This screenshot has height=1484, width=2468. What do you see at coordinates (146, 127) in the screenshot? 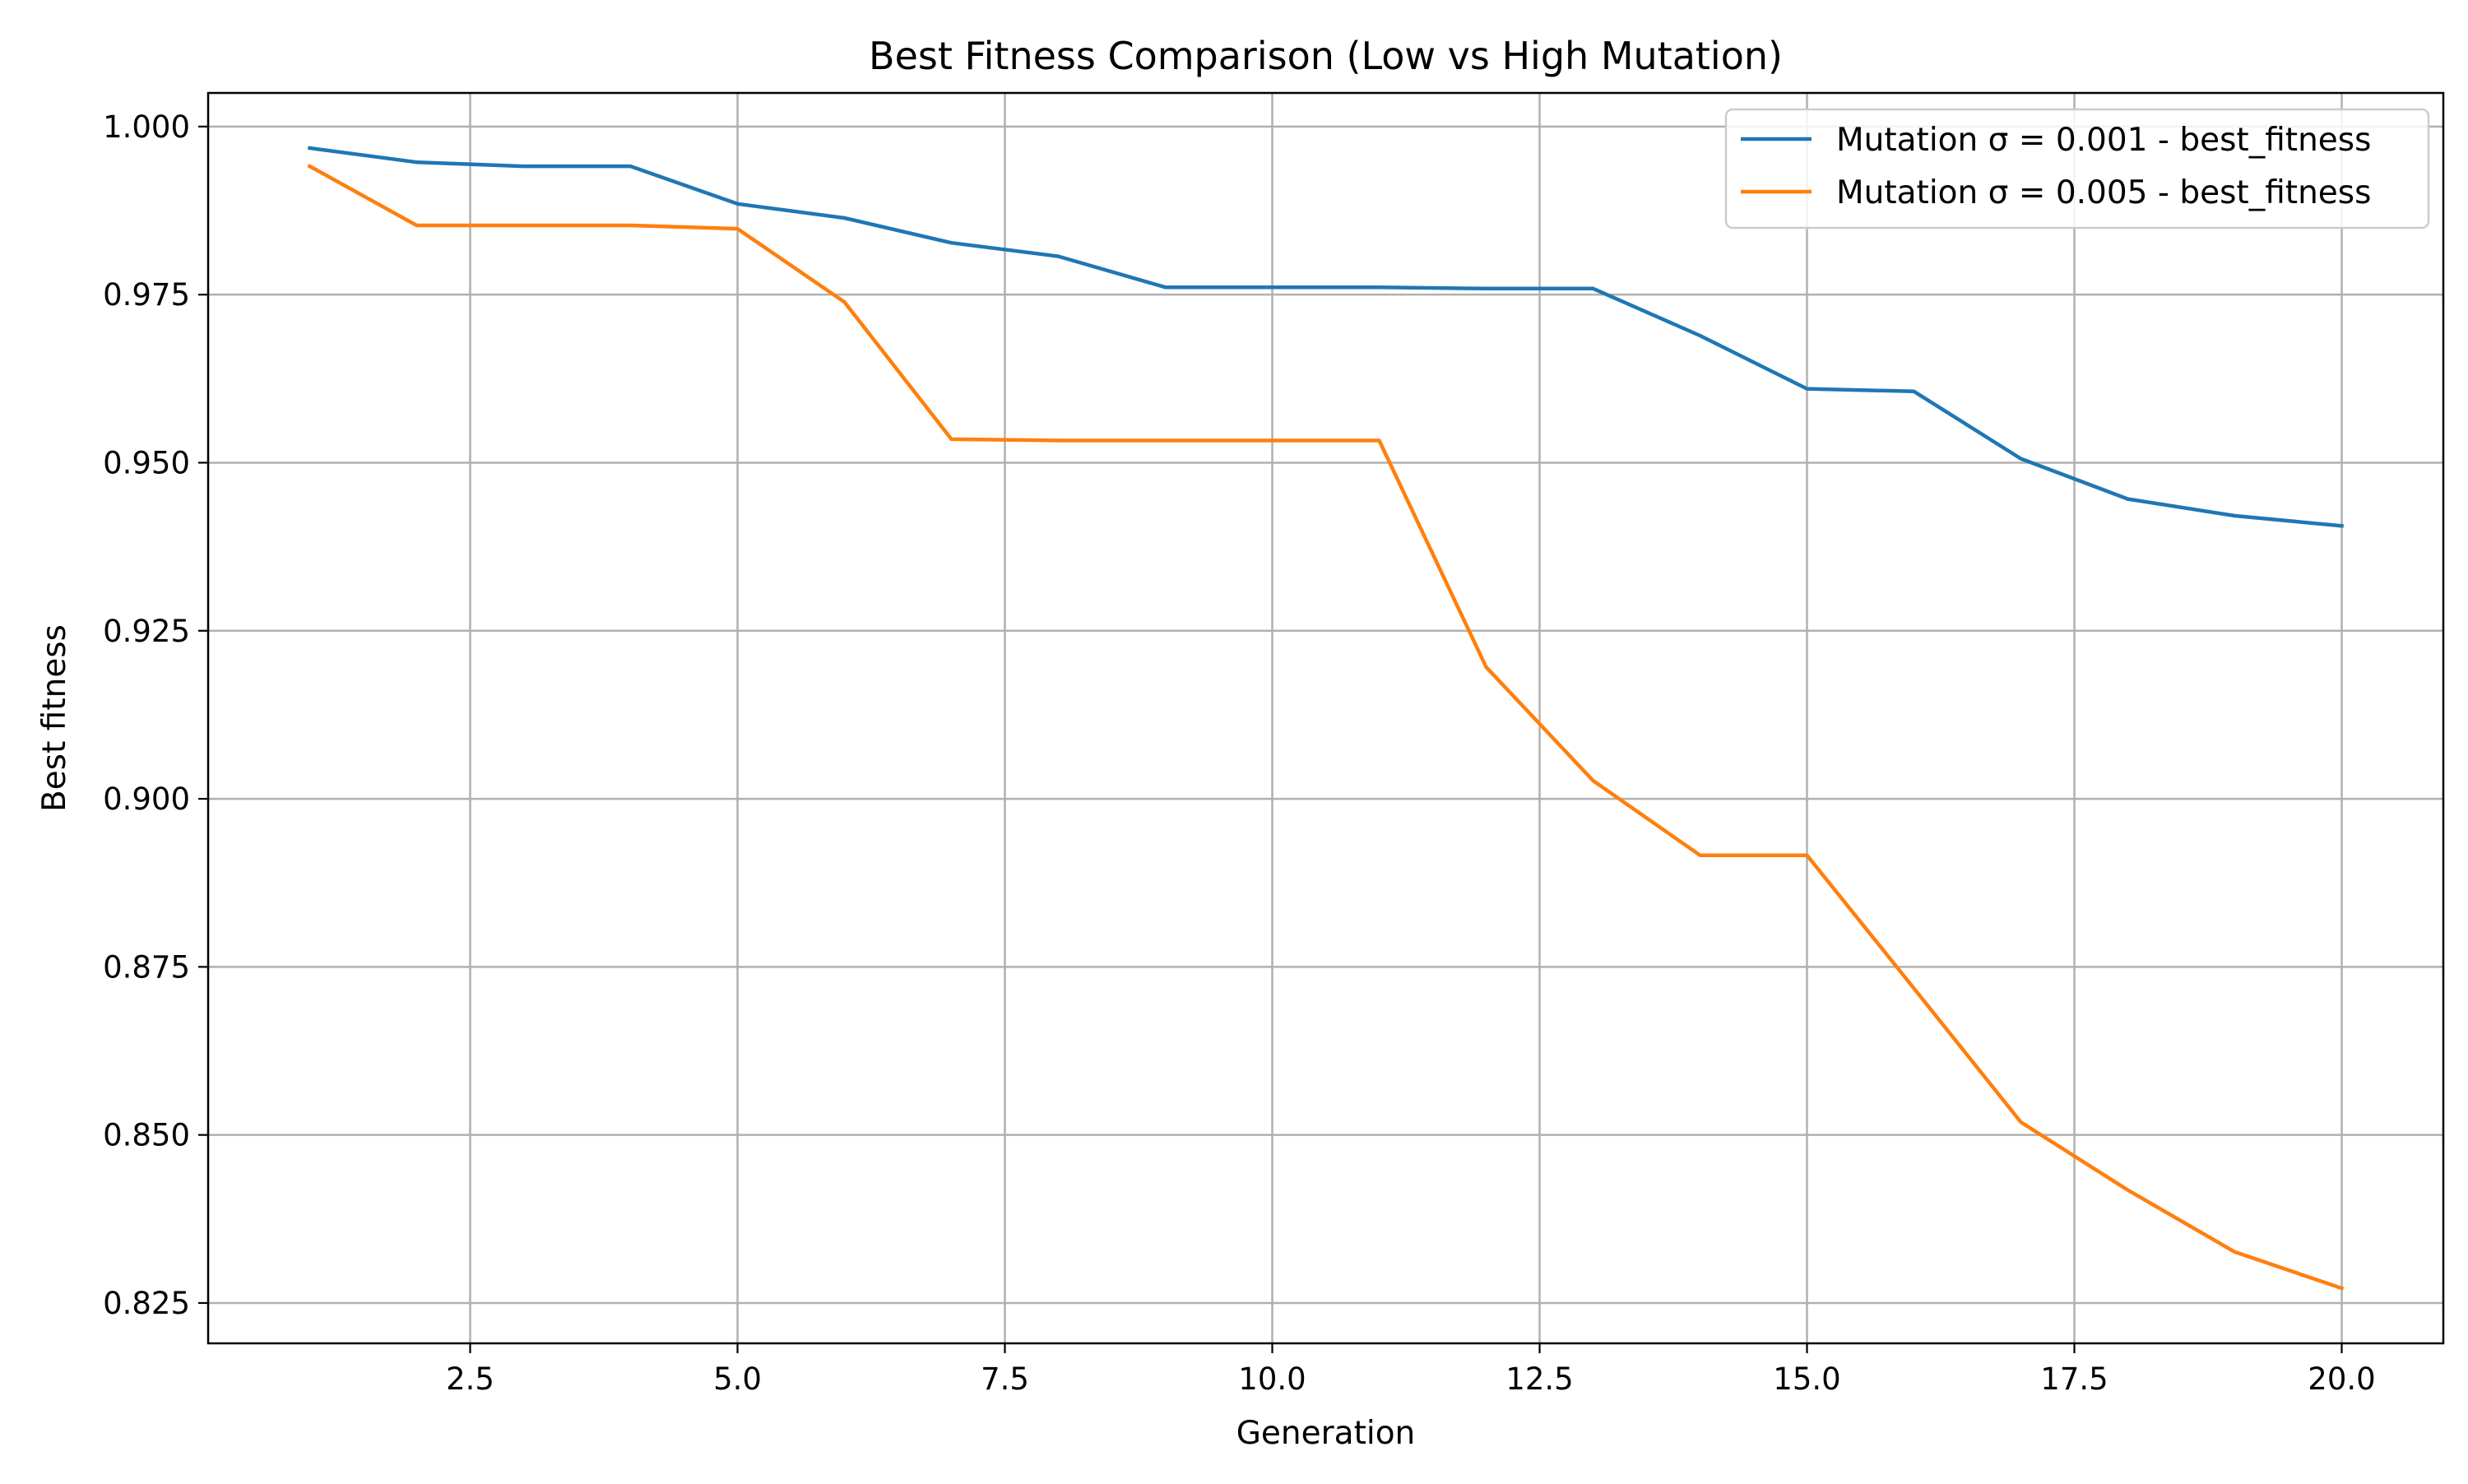
I see `y-tick-label: 1.000` at bounding box center [146, 127].